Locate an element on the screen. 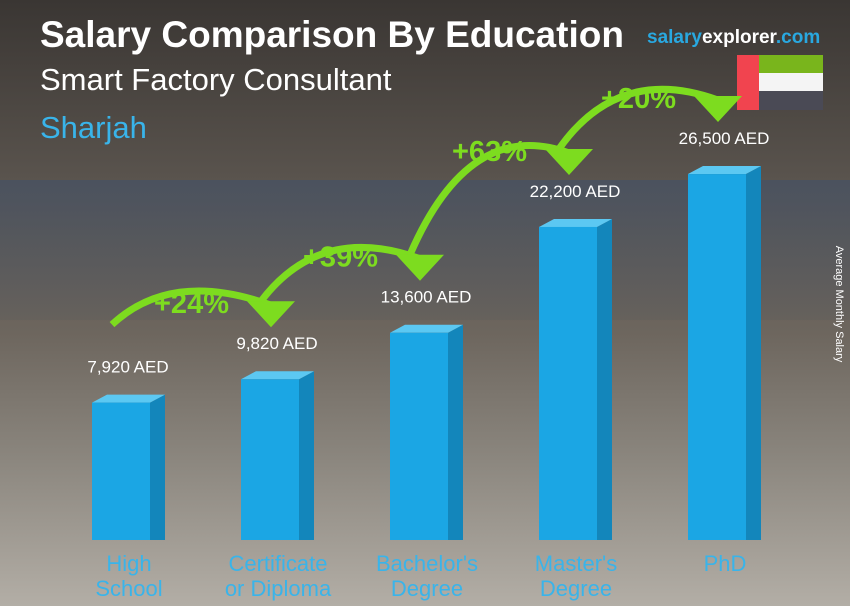 This screenshot has height=606, width=850. value-label: 22,200 AED is located at coordinates (575, 191).